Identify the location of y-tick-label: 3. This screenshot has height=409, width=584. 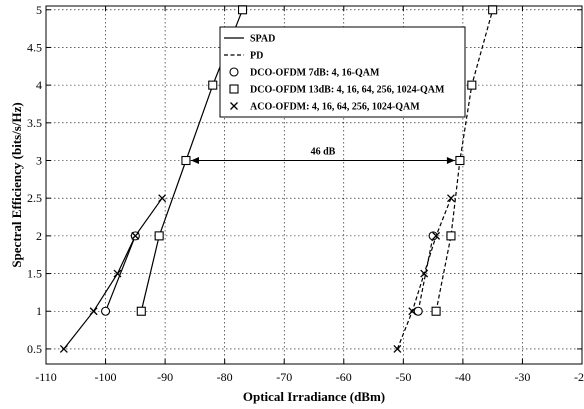
(39, 161).